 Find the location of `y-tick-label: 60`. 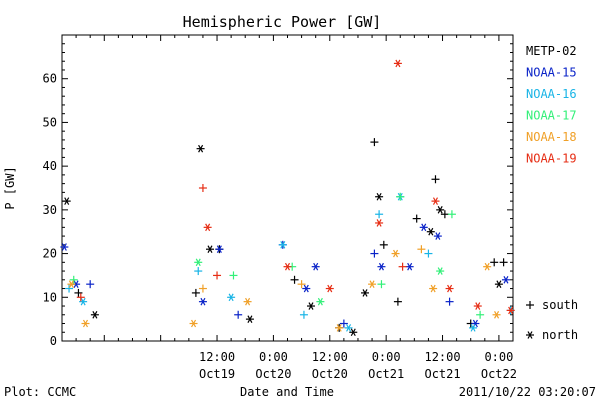

y-tick-label: 60 is located at coordinates (50, 79).